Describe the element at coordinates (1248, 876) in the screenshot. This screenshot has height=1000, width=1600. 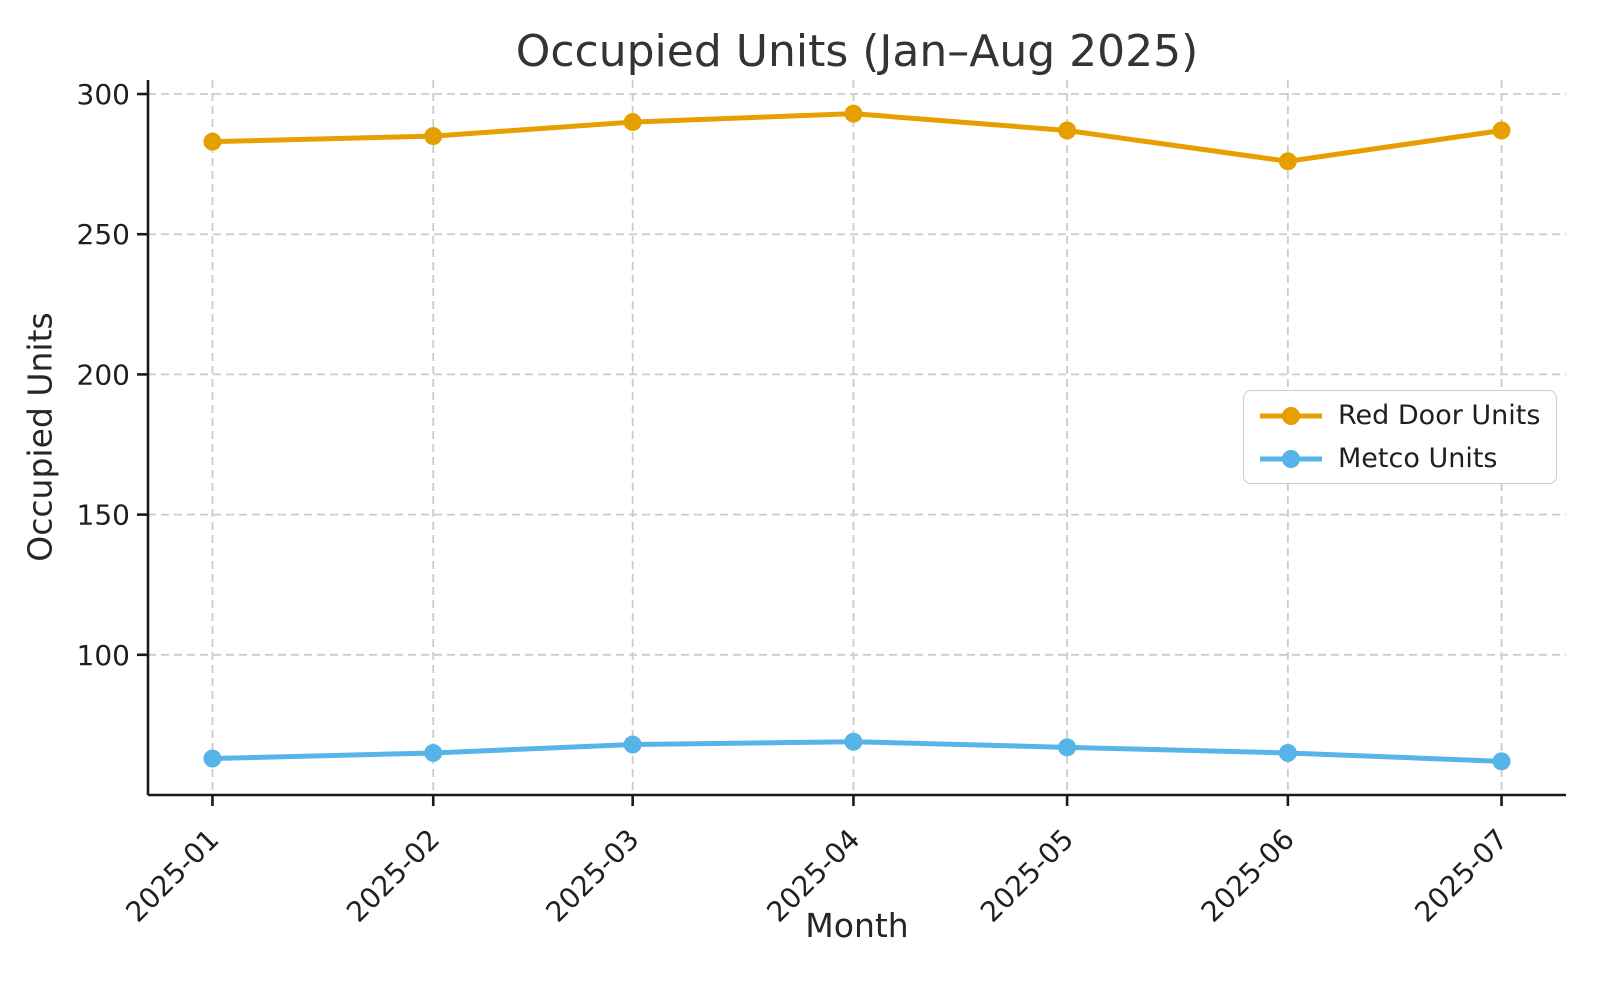
I see `x-tick-label: 2025-06` at that location.